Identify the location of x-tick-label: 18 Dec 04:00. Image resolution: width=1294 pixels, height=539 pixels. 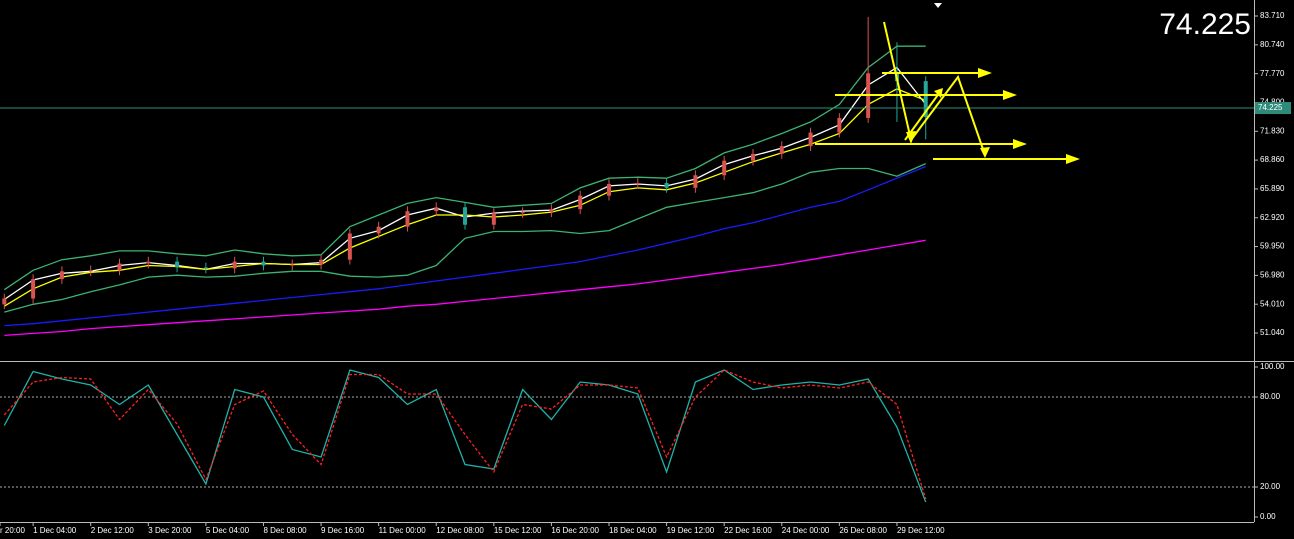
(633, 530).